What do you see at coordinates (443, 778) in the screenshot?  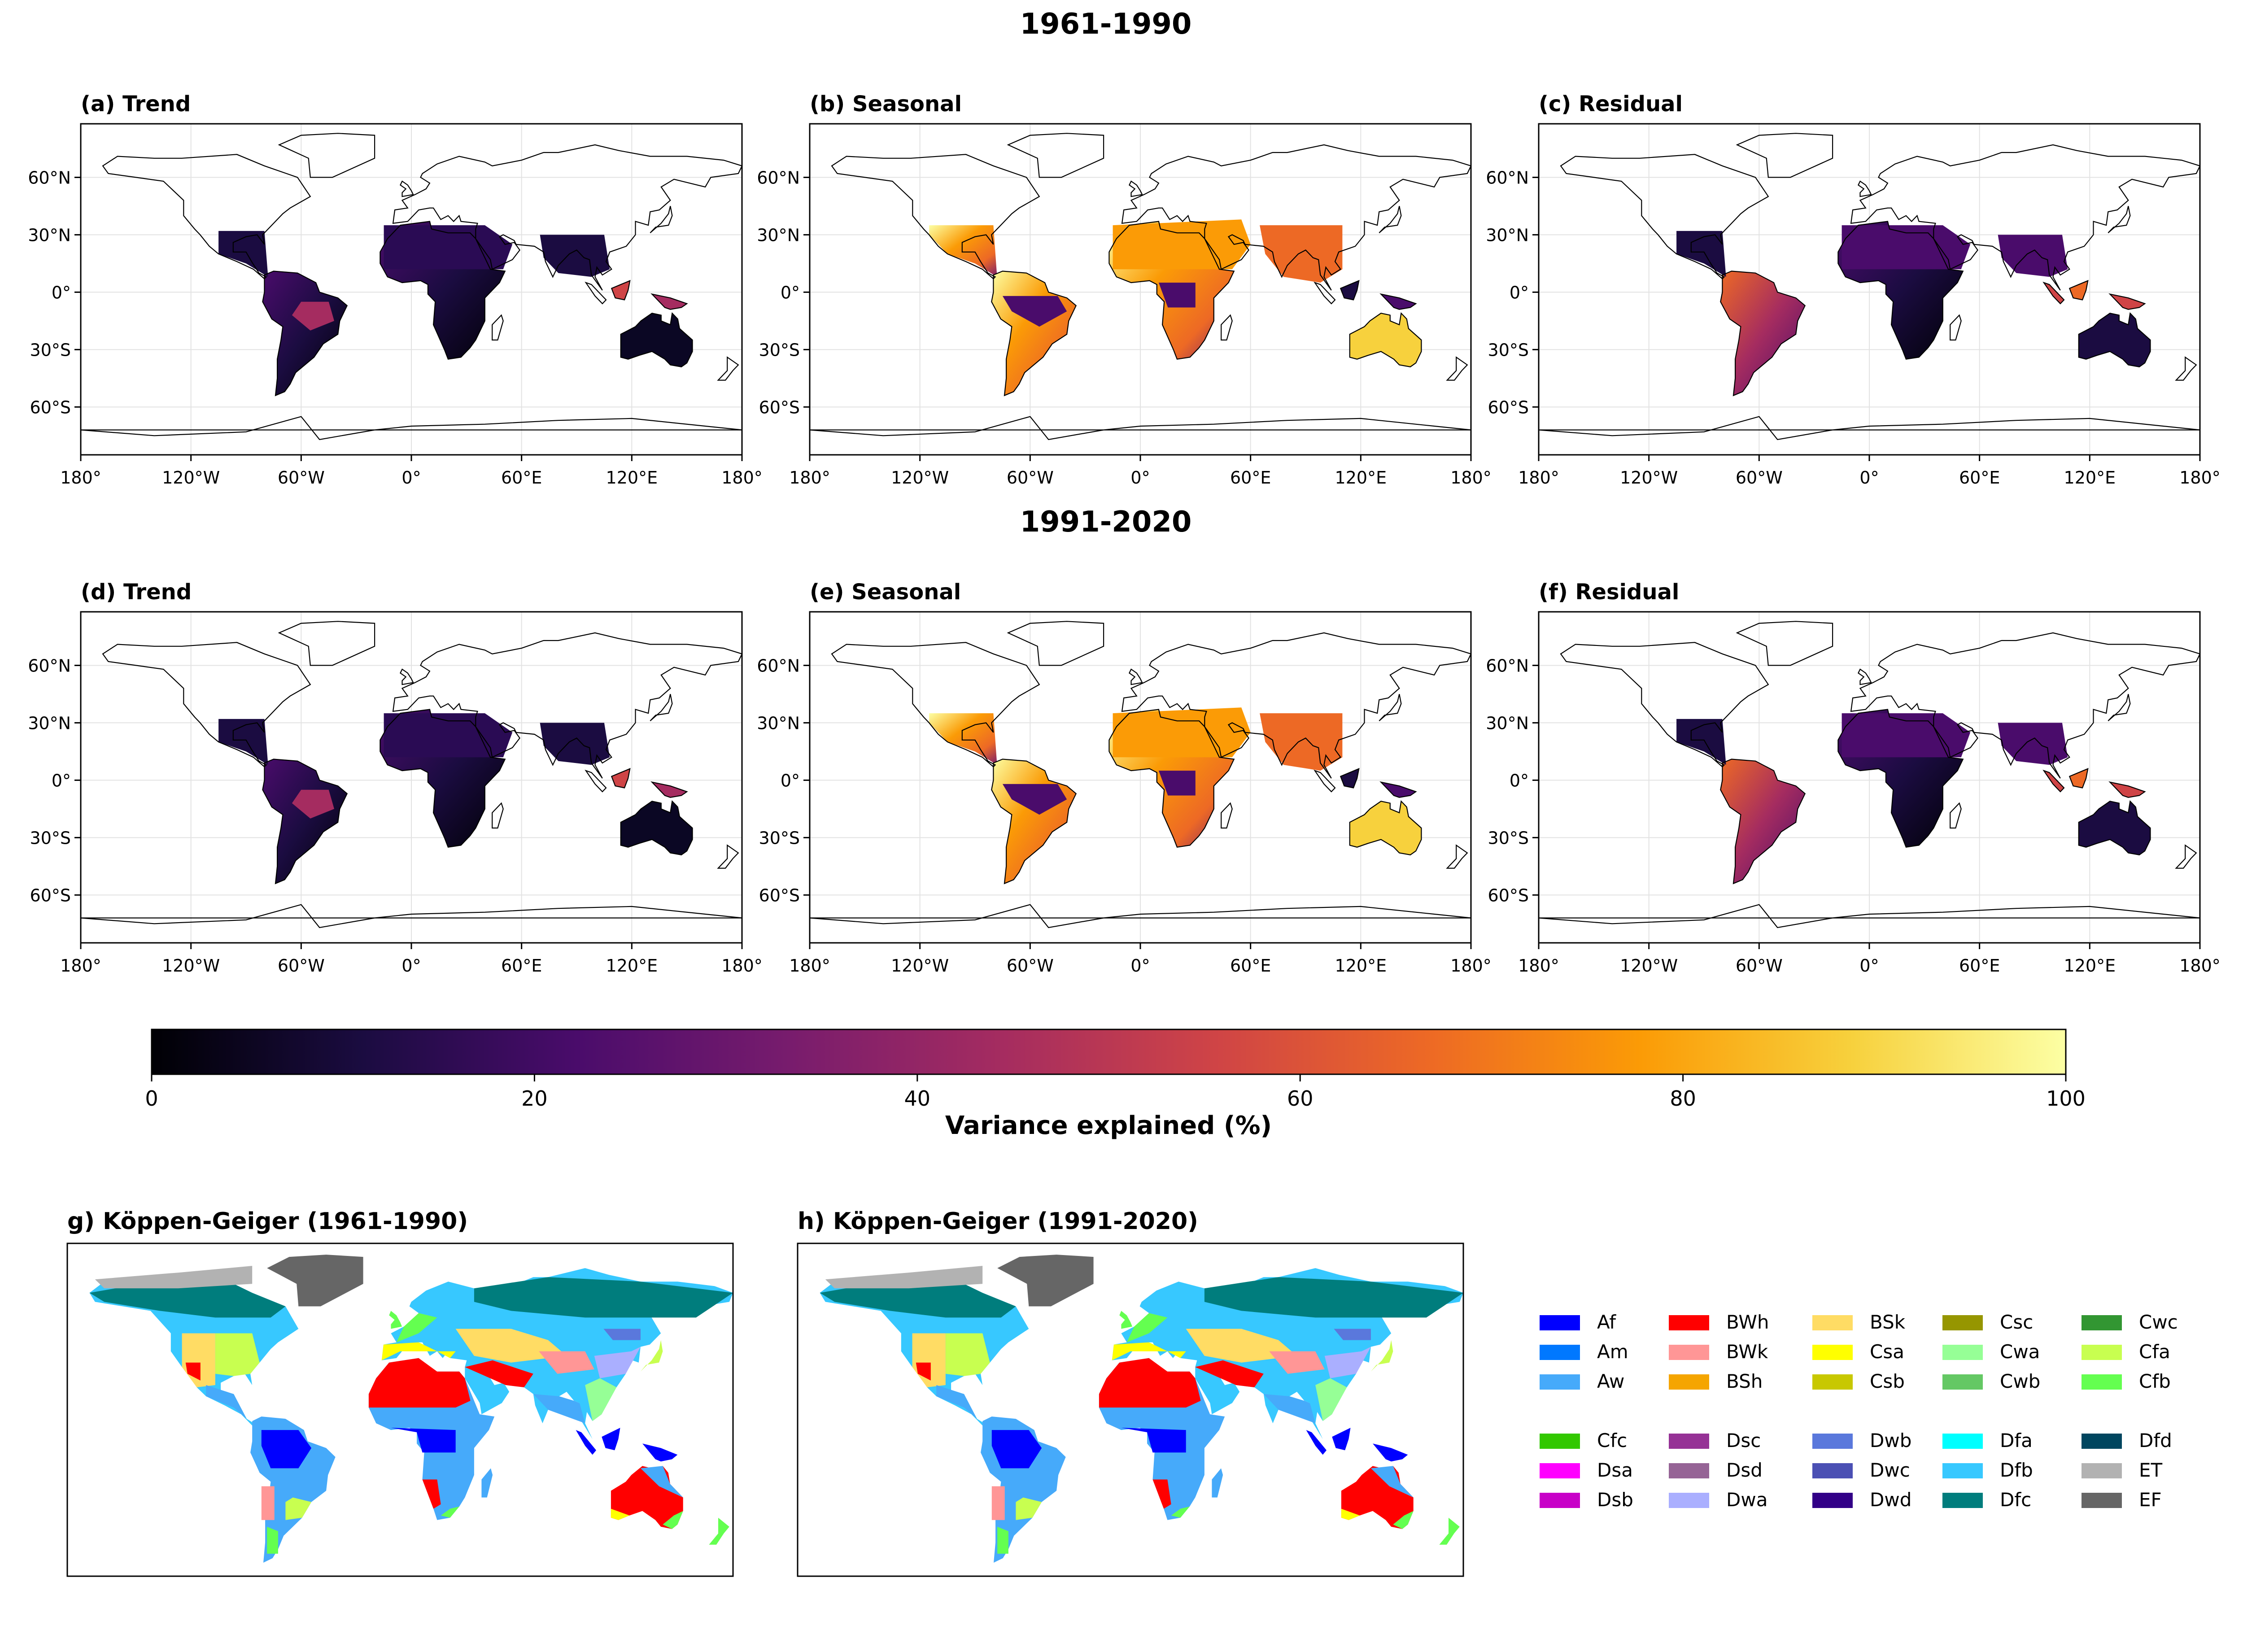 I see `coastline-africa` at bounding box center [443, 778].